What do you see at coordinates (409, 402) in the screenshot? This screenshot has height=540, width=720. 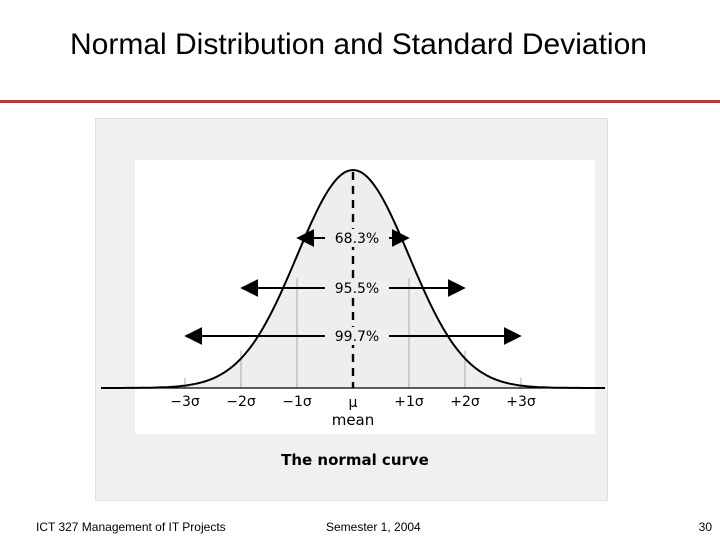 I see `axis-tick-label: +1σ` at bounding box center [409, 402].